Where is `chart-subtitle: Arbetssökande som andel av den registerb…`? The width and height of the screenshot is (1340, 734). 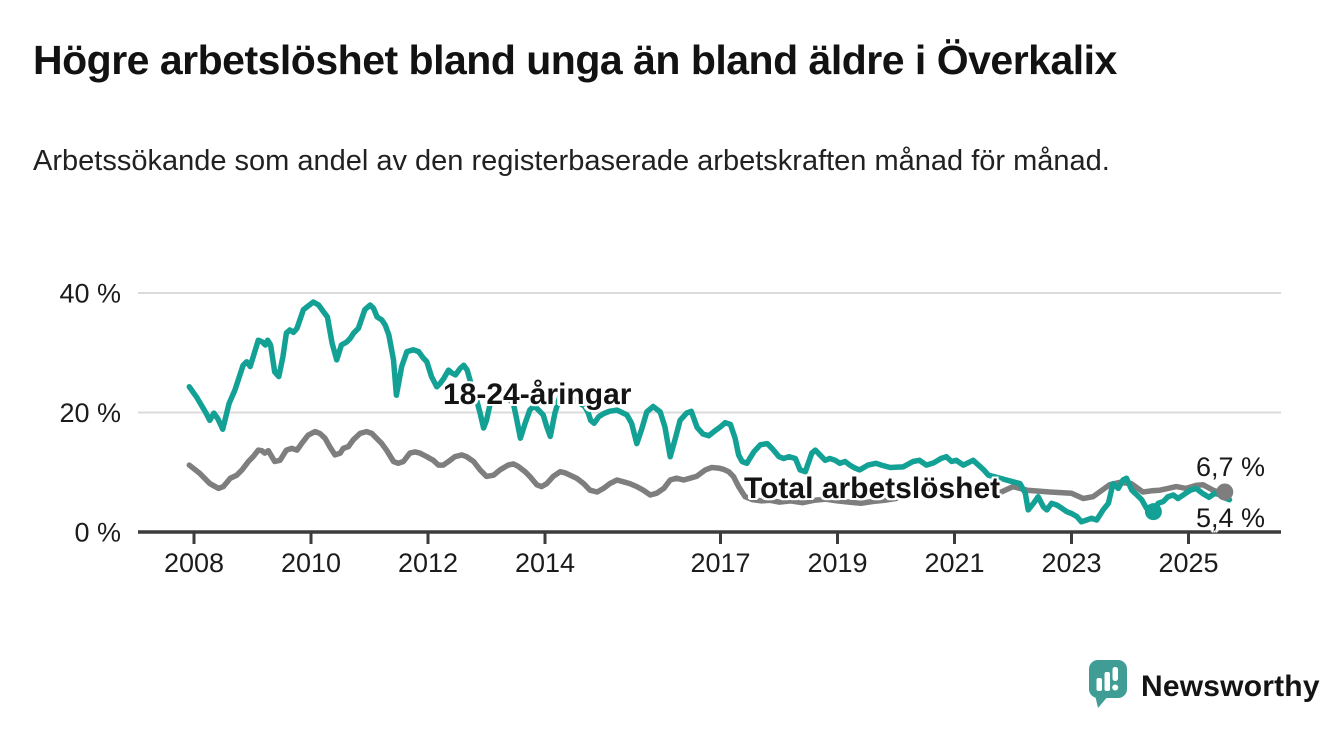 chart-subtitle: Arbetssökande som andel av den registerb… is located at coordinates (571, 161).